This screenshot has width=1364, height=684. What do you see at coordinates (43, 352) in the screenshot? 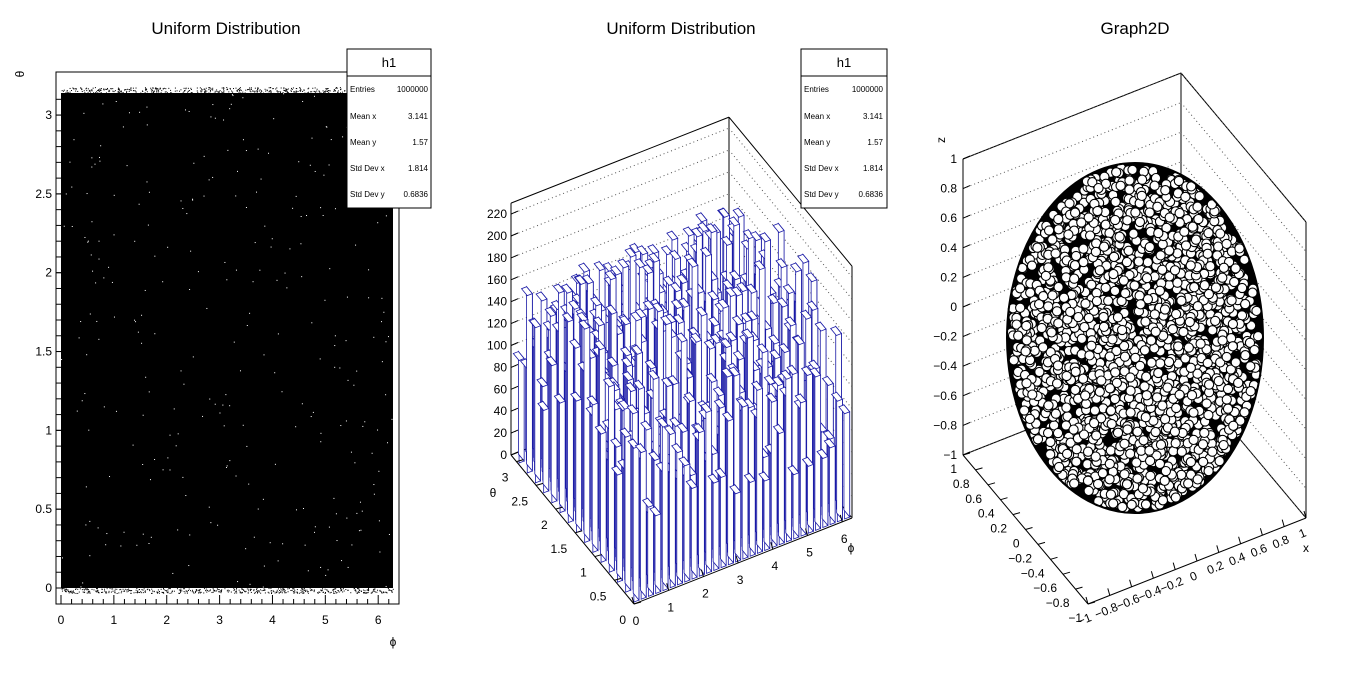
I see `y-tick-label: 1.5` at bounding box center [43, 352].